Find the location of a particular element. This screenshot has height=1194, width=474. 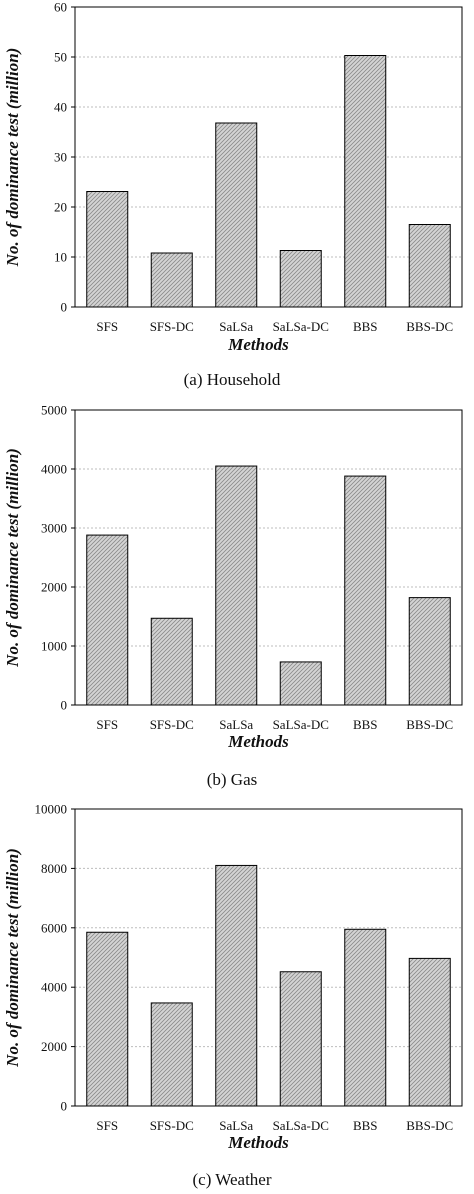

y-tick-label: 3000 is located at coordinates (54, 528).